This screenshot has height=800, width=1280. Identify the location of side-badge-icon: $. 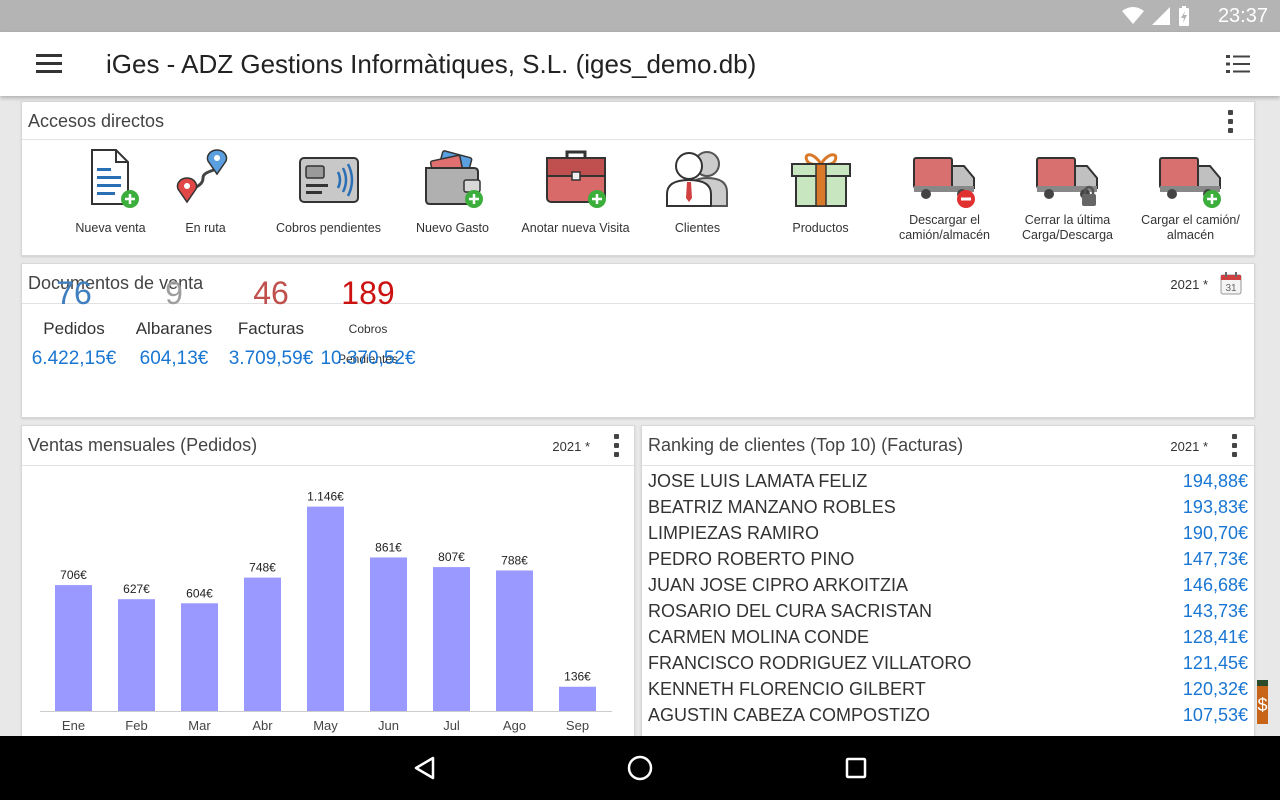
(1262, 702).